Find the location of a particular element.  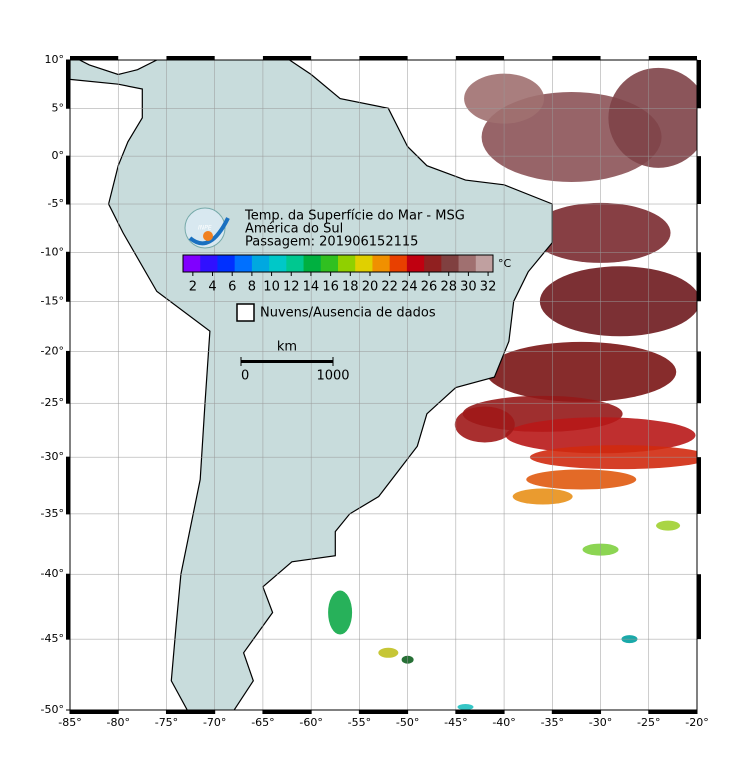

colorbar-label: 26 is located at coordinates (429, 287).